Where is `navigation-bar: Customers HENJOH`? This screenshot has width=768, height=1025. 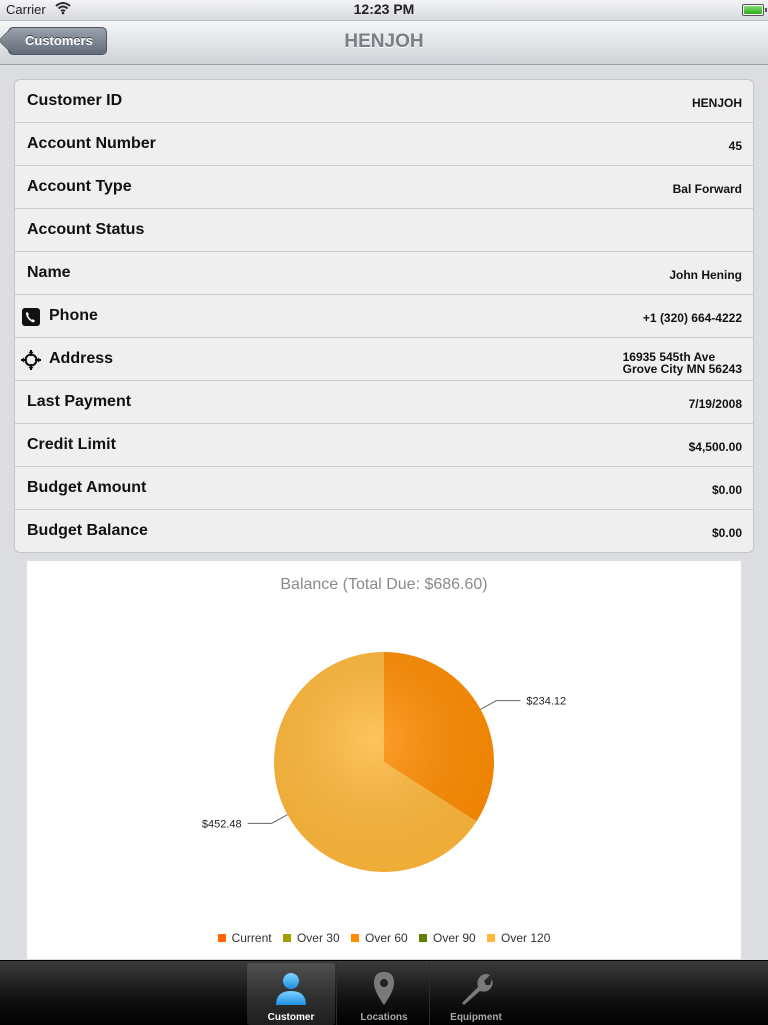 navigation-bar: Customers HENJOH is located at coordinates (384, 43).